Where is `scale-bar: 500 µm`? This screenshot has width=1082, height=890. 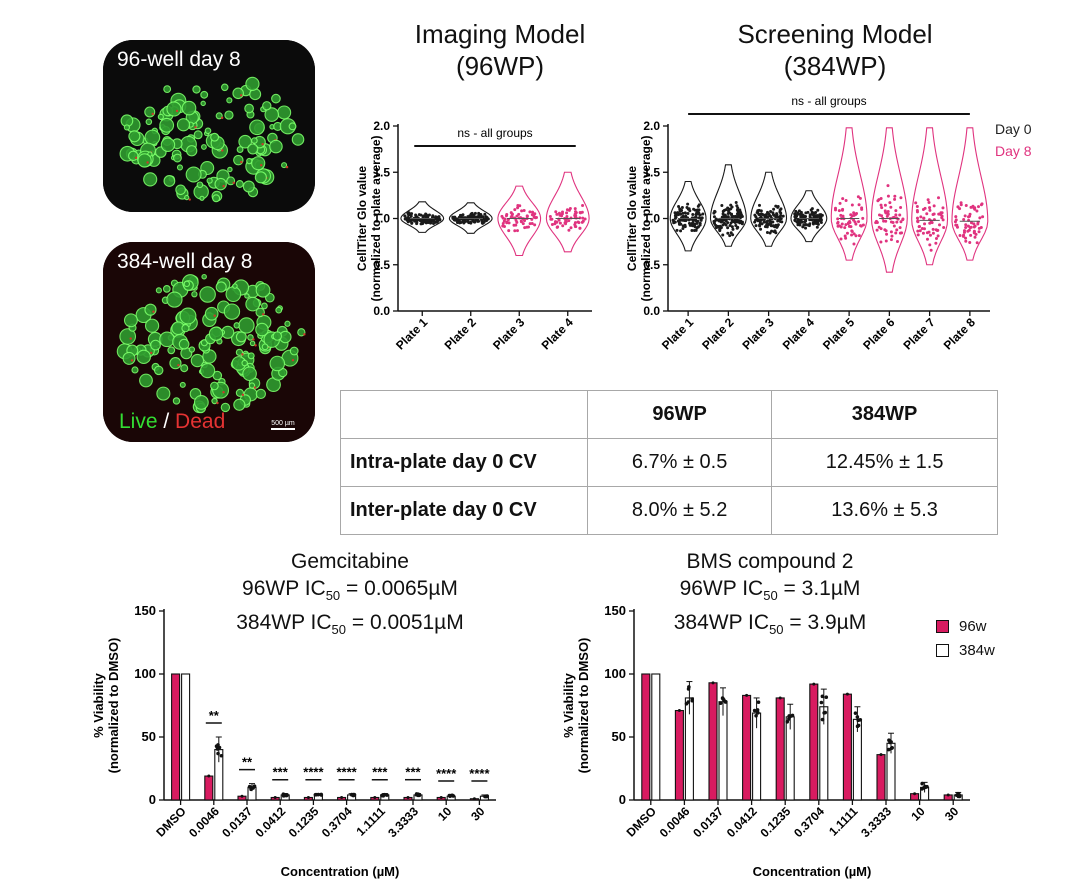
scale-bar: 500 µm is located at coordinates (283, 425).